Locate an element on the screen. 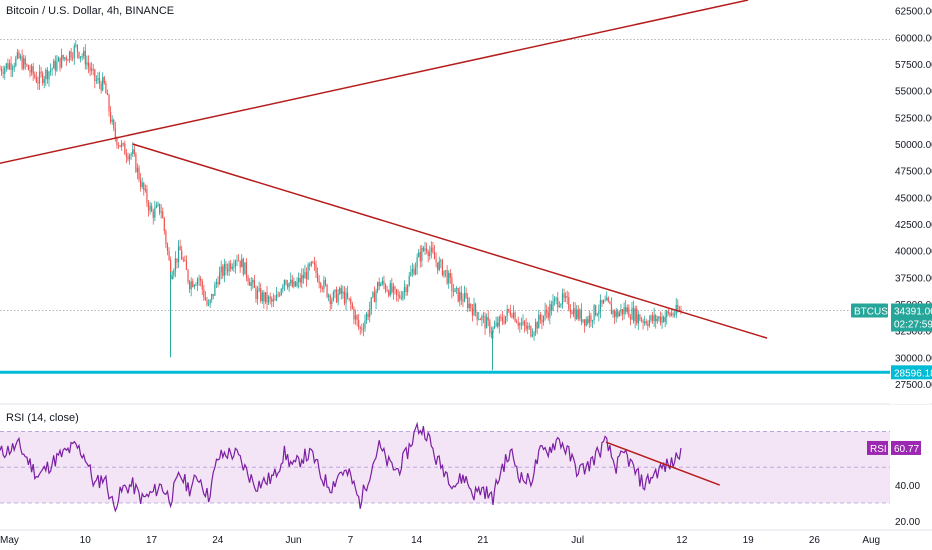 The width and height of the screenshot is (932, 550). rsi-label-text: RSI is located at coordinates (878, 449).